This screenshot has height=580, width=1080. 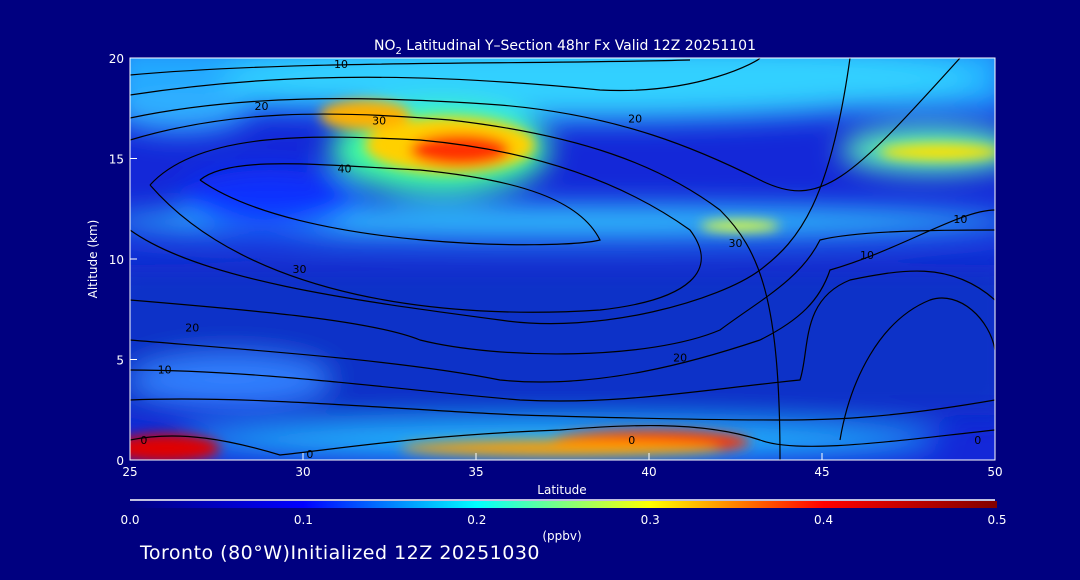 I want to click on x-axis-label: Latitude, so click(x=561, y=490).